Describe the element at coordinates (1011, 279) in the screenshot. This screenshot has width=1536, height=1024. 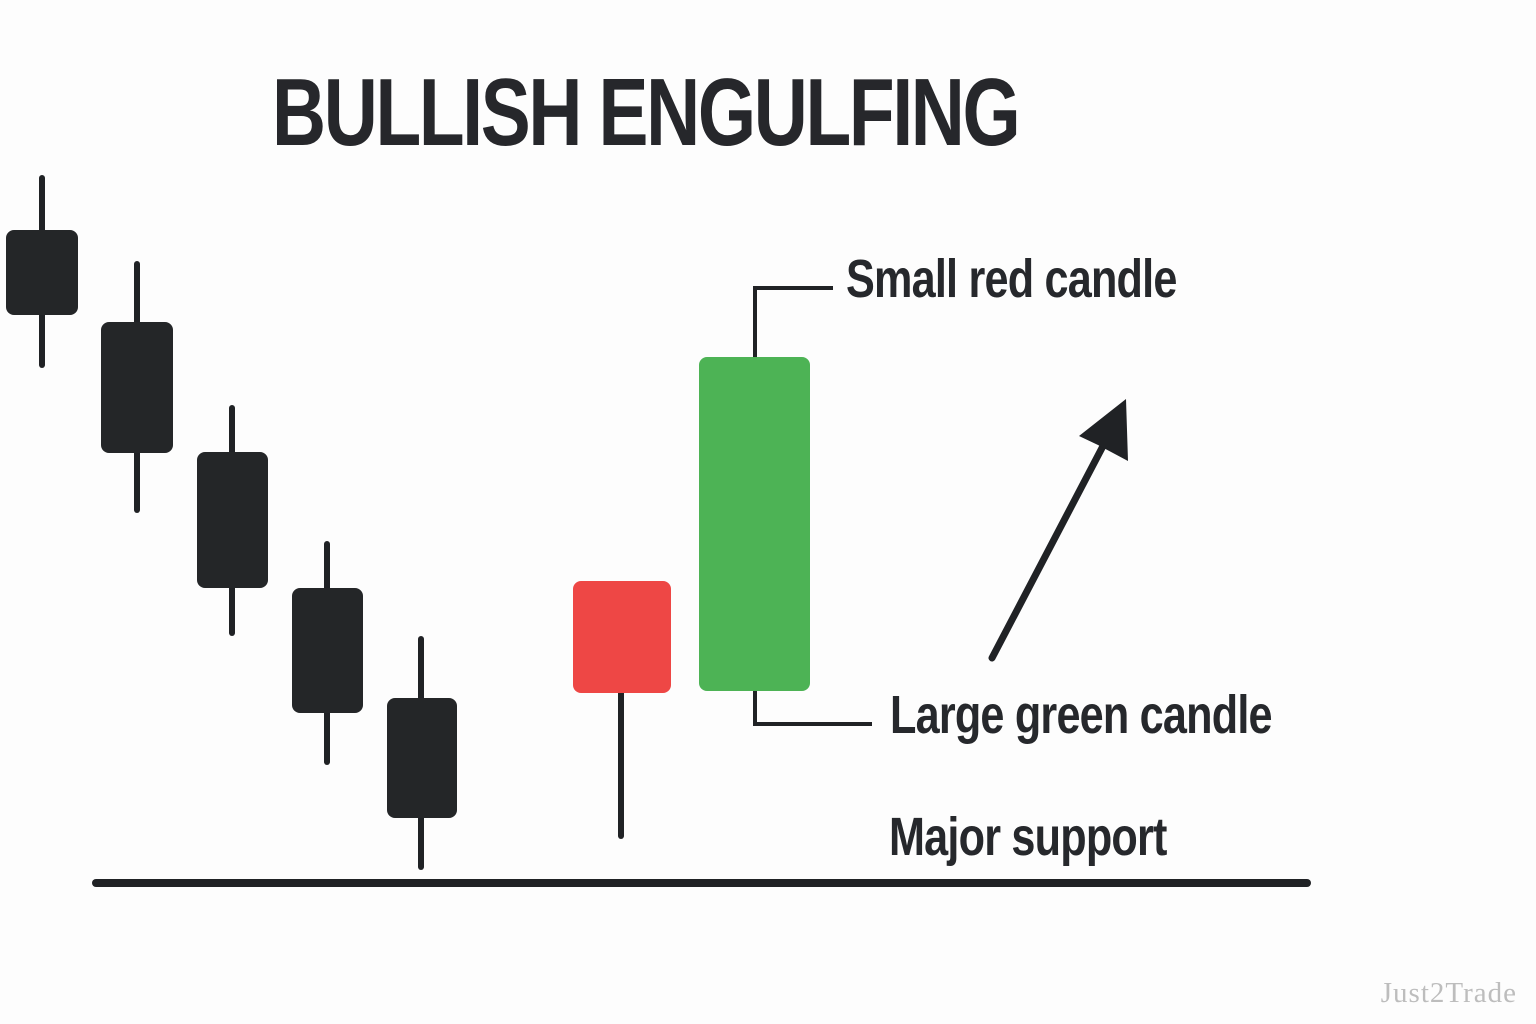
I see `small-red-candle-label: Small red candle` at that location.